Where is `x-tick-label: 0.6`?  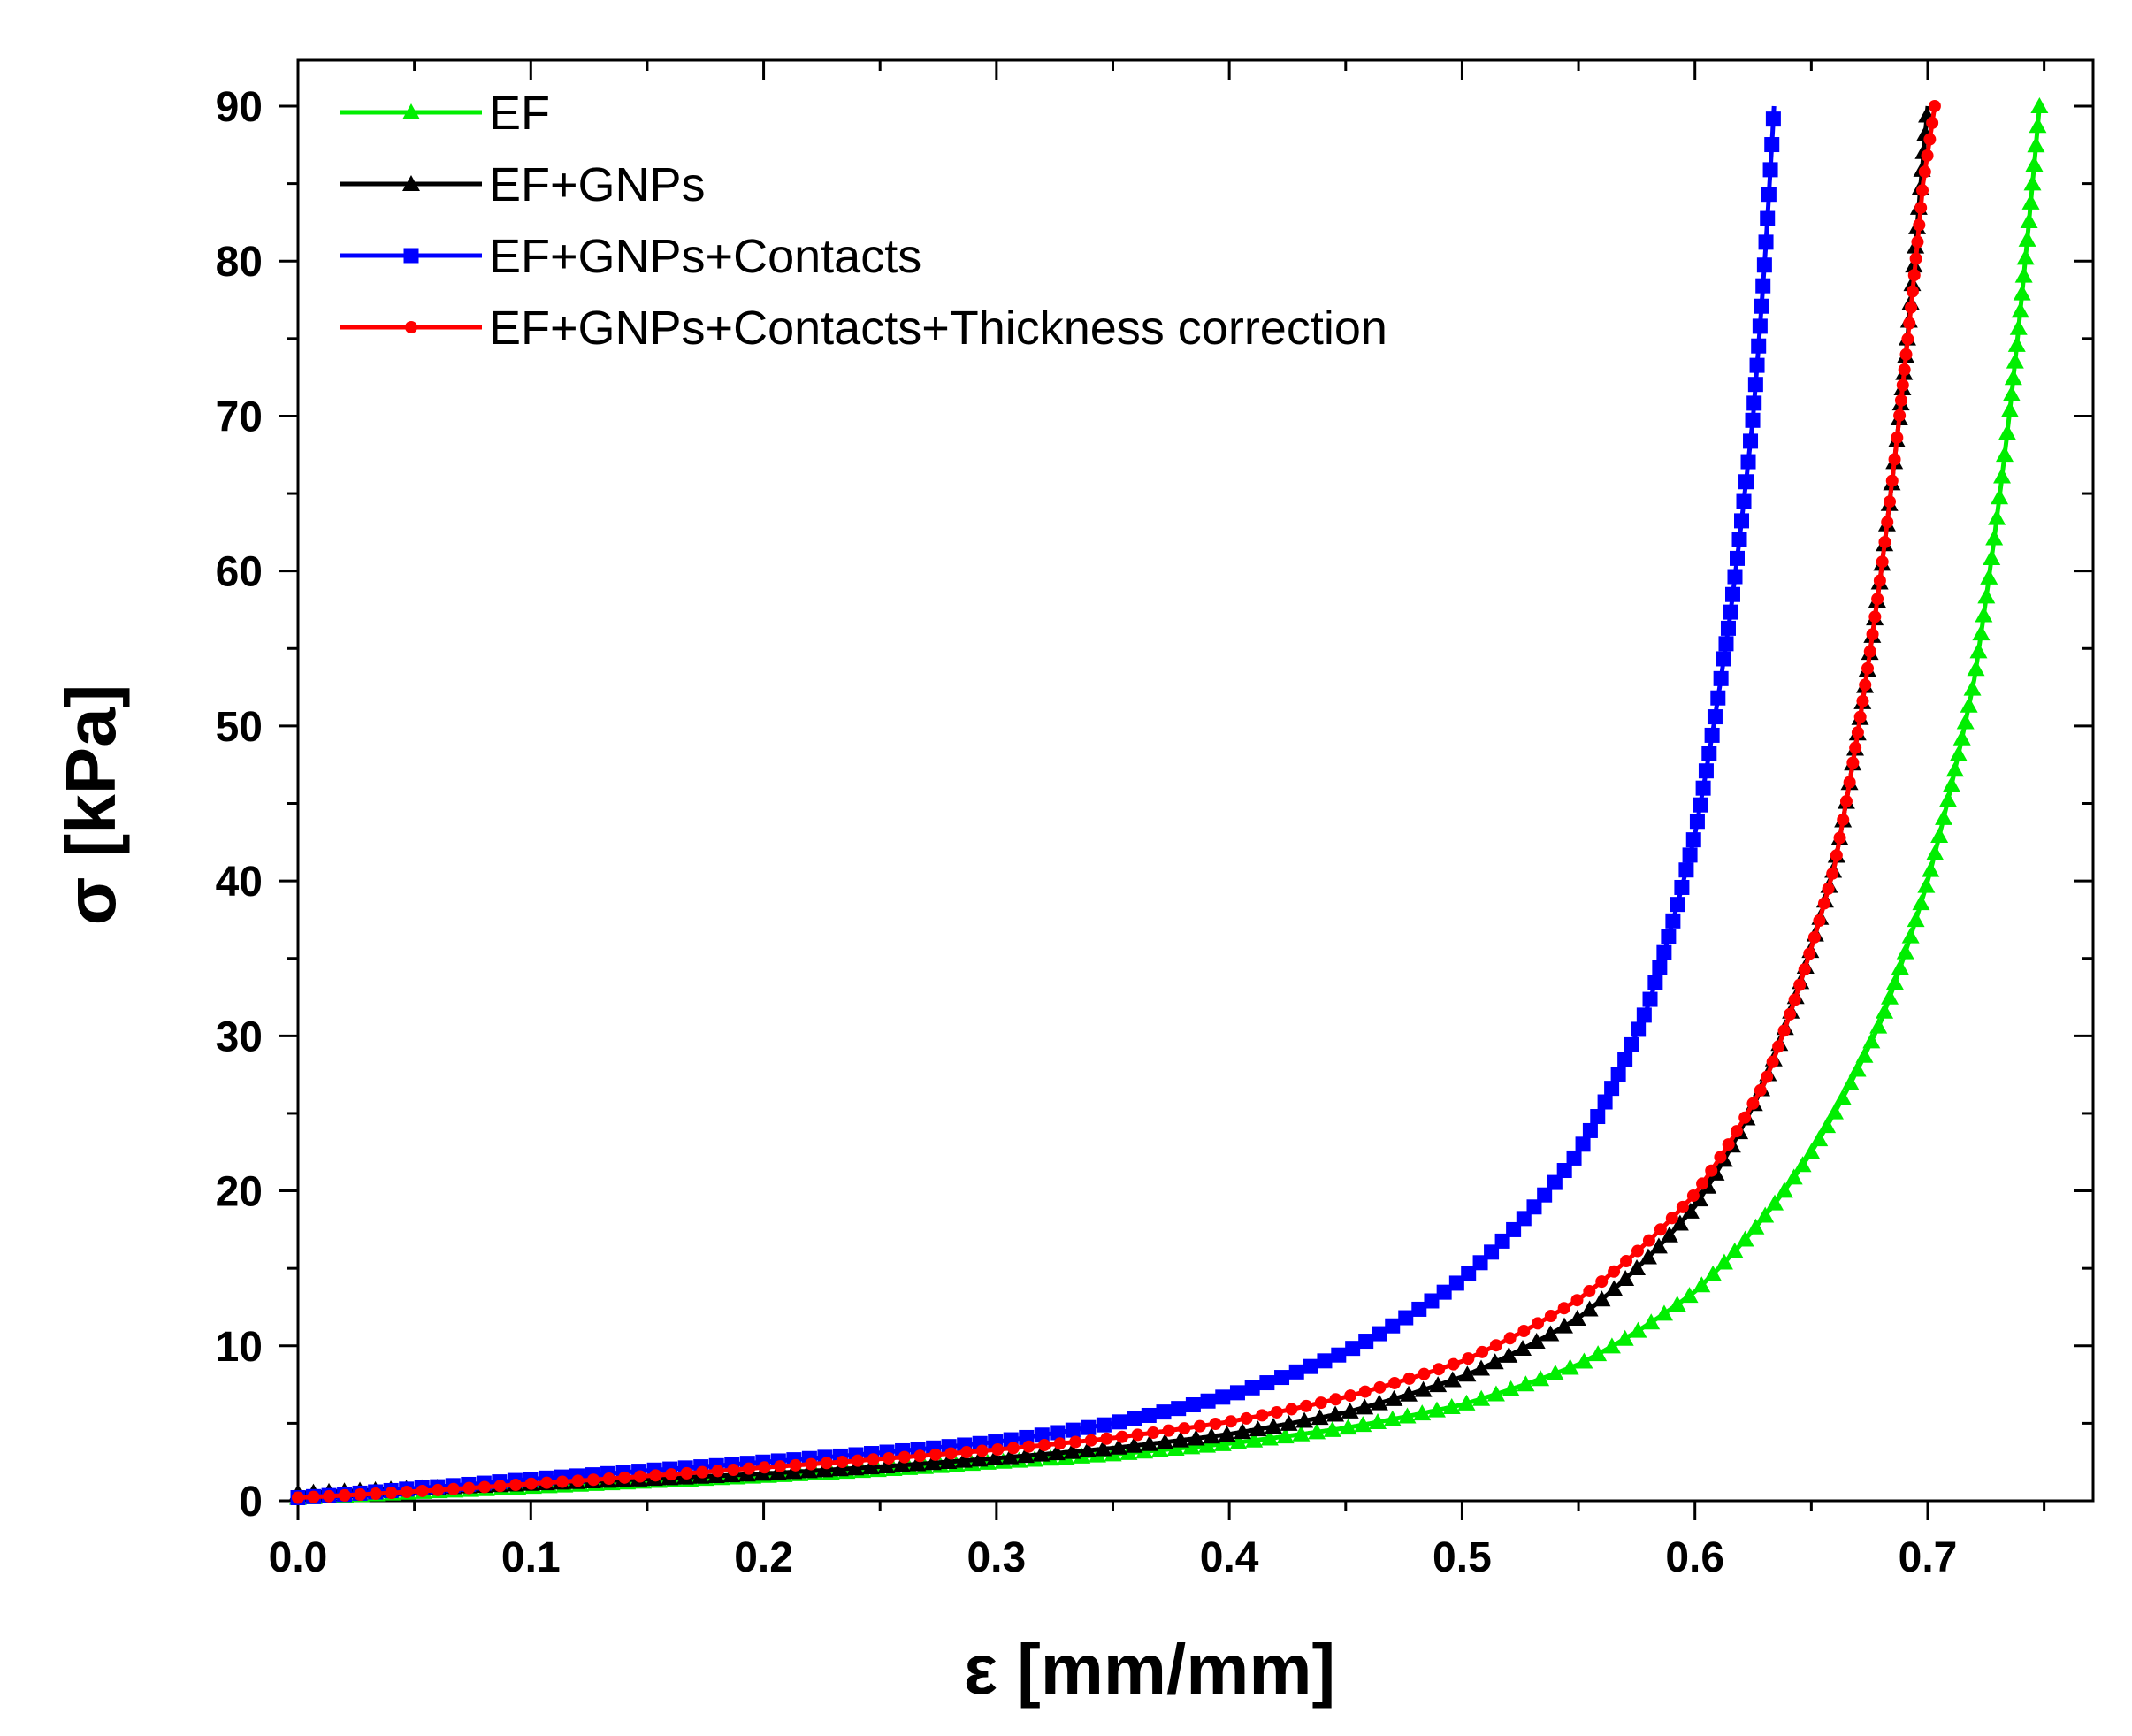 x-tick-label: 0.6 is located at coordinates (1694, 1557).